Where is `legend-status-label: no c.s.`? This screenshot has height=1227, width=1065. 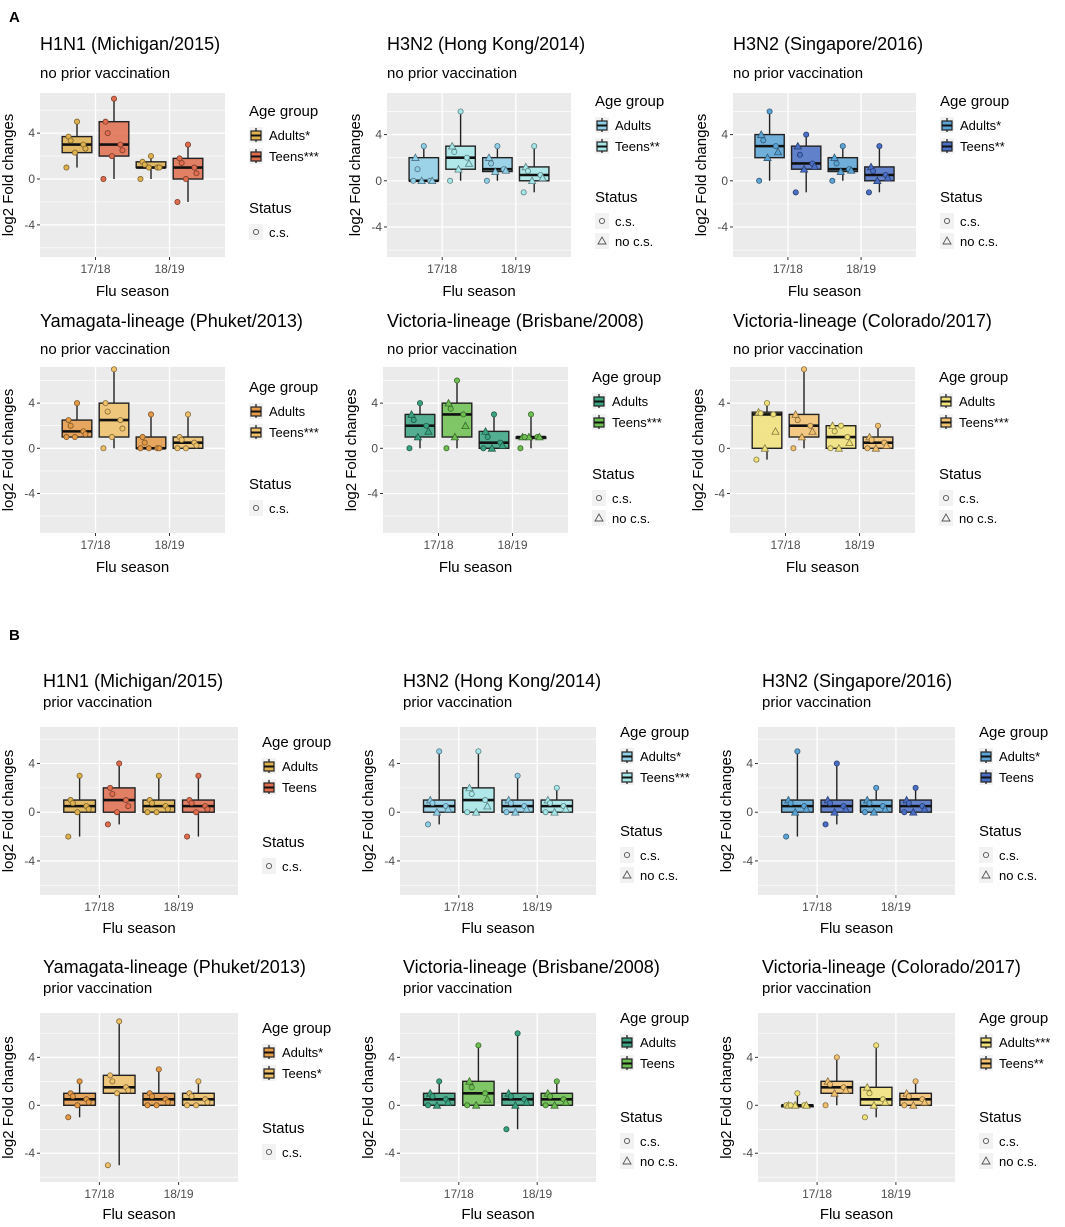 legend-status-label: no c.s. is located at coordinates (1018, 875).